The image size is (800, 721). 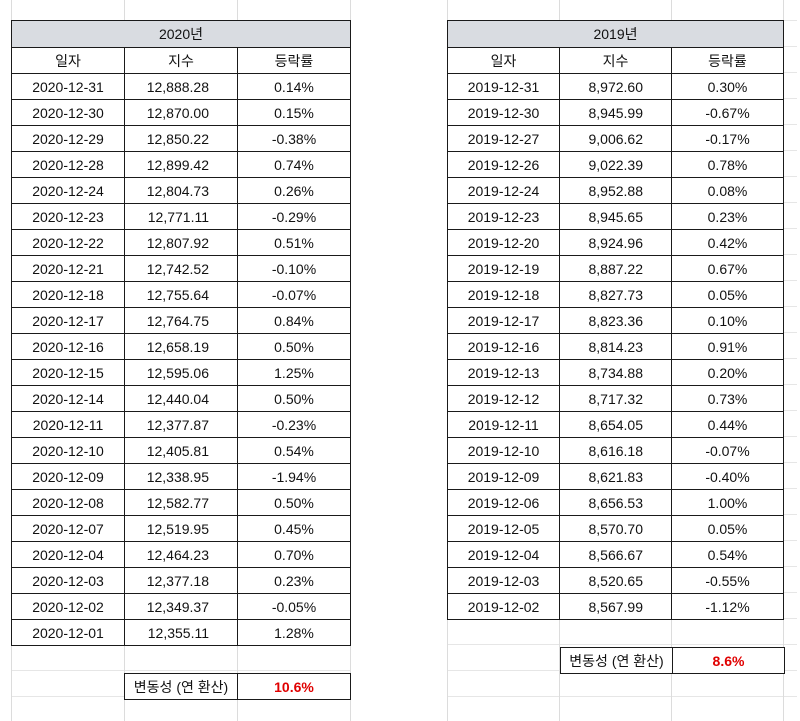 I want to click on cell-date: 2020-12-23, so click(x=68, y=216).